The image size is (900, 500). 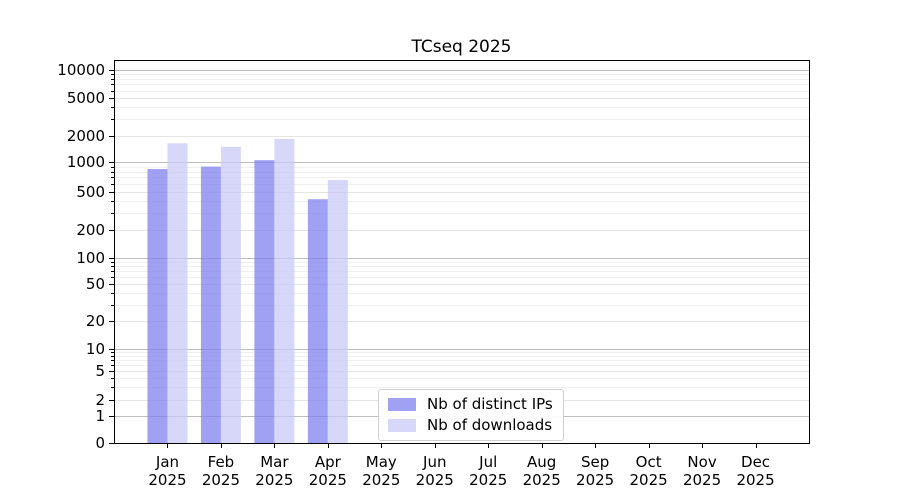 What do you see at coordinates (701, 462) in the screenshot?
I see `x-tick-label-nov: Nov` at bounding box center [701, 462].